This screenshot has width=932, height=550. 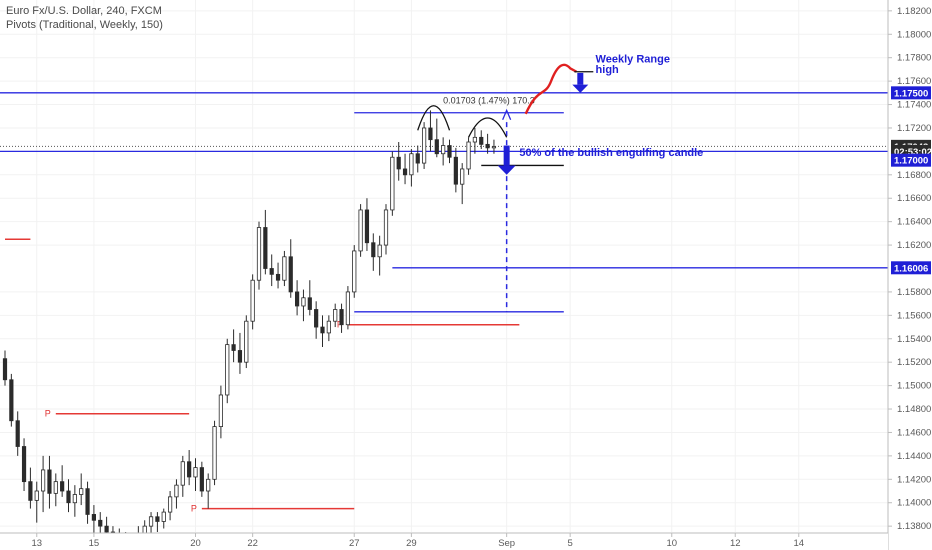 I want to click on y-tick-label: 1.18200, so click(x=914, y=11).